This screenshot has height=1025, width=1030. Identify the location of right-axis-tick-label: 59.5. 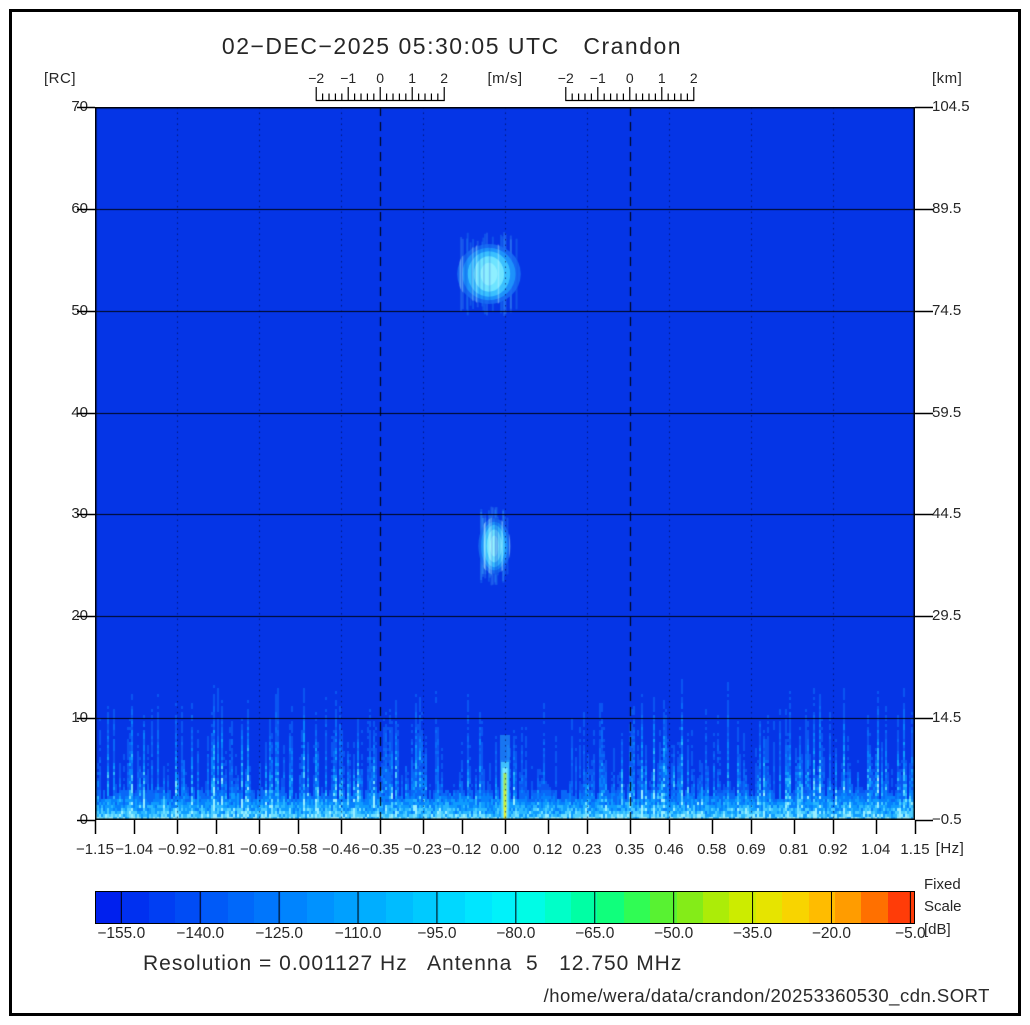
(947, 412).